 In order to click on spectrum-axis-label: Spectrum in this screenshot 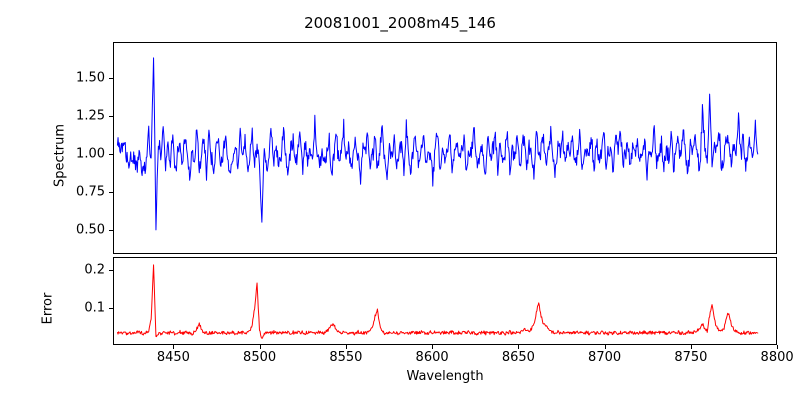, I will do `click(60, 155)`.